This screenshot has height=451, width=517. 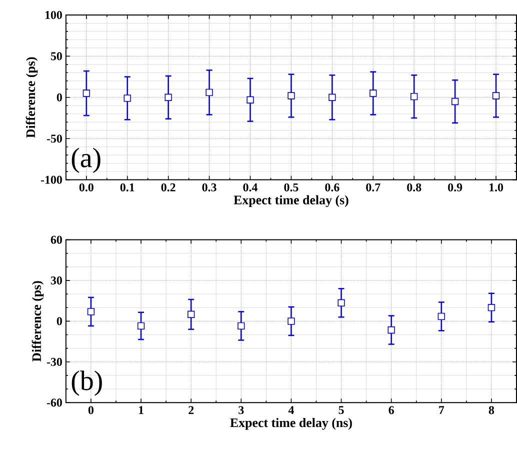 What do you see at coordinates (141, 410) in the screenshot?
I see `x-tick-label: 1` at bounding box center [141, 410].